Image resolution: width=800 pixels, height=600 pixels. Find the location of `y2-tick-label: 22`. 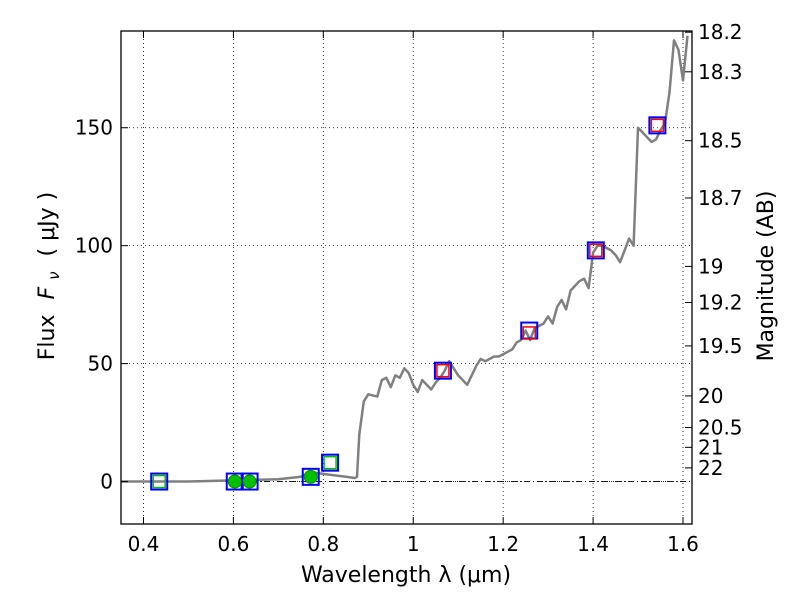

y2-tick-label: 22 is located at coordinates (710, 468).